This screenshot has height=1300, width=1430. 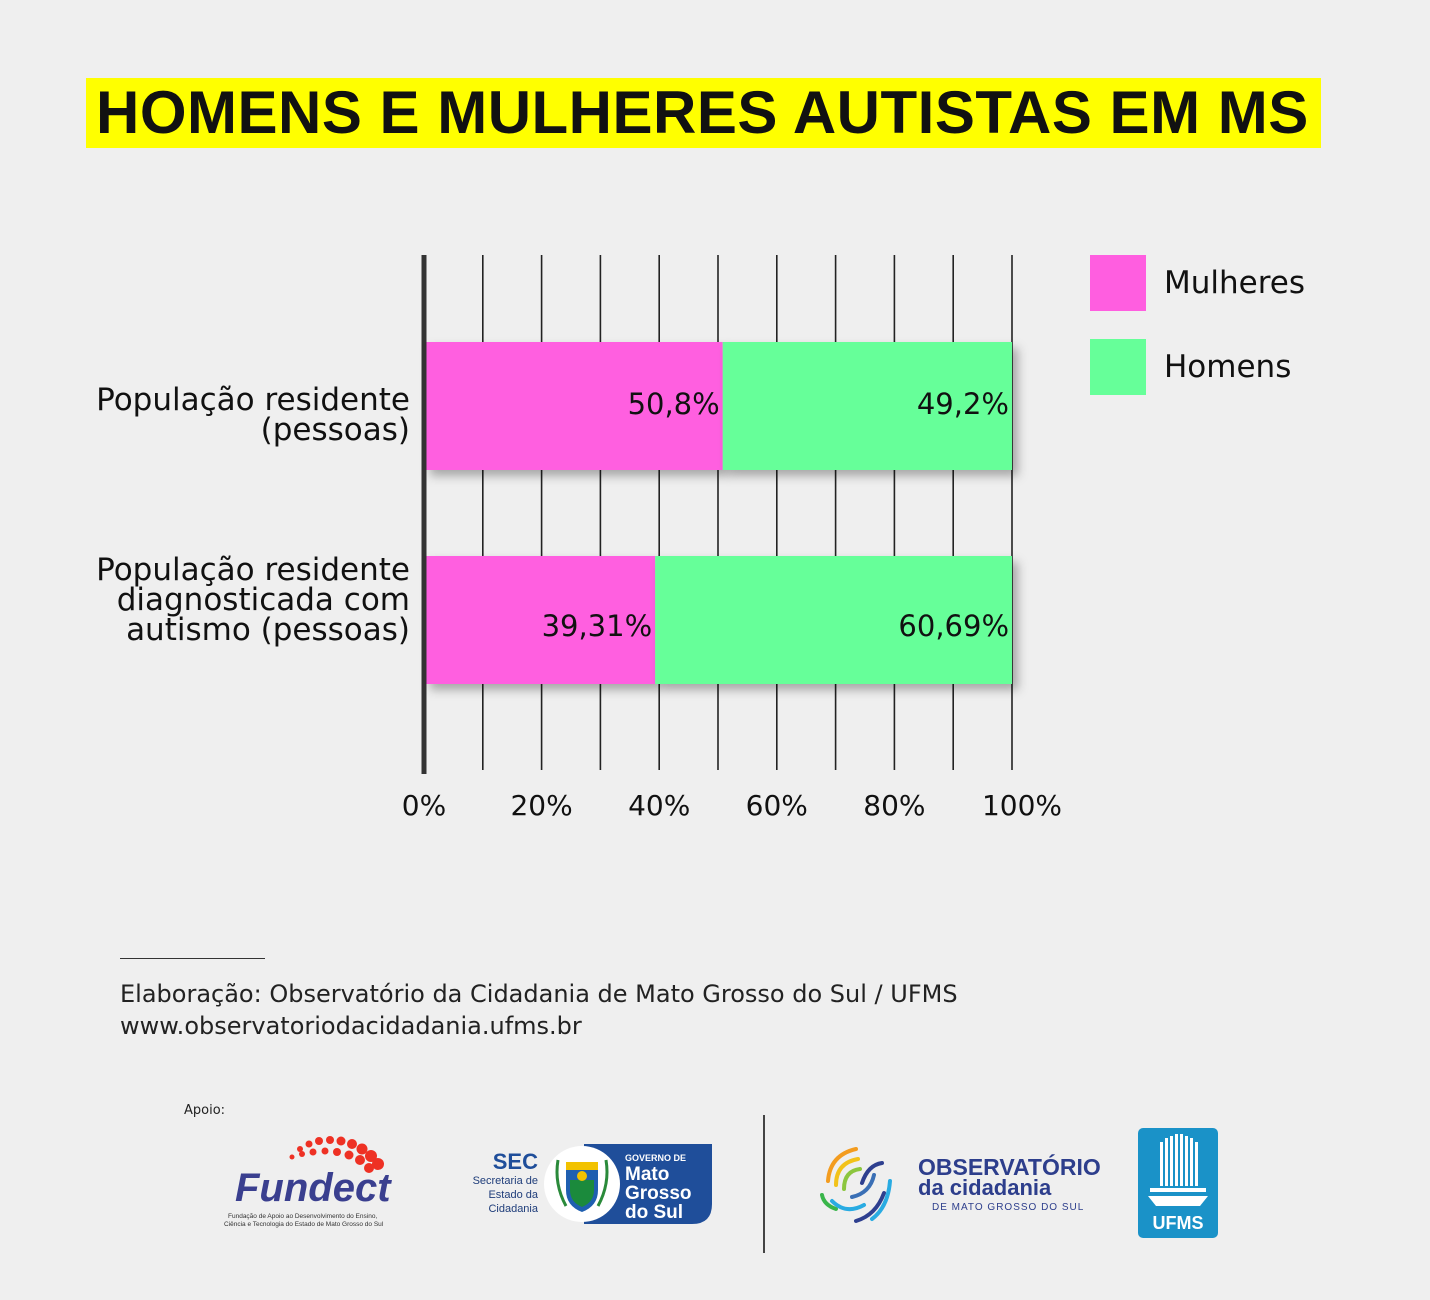 I want to click on legend: Mulheres Homens, so click(x=1197, y=339).